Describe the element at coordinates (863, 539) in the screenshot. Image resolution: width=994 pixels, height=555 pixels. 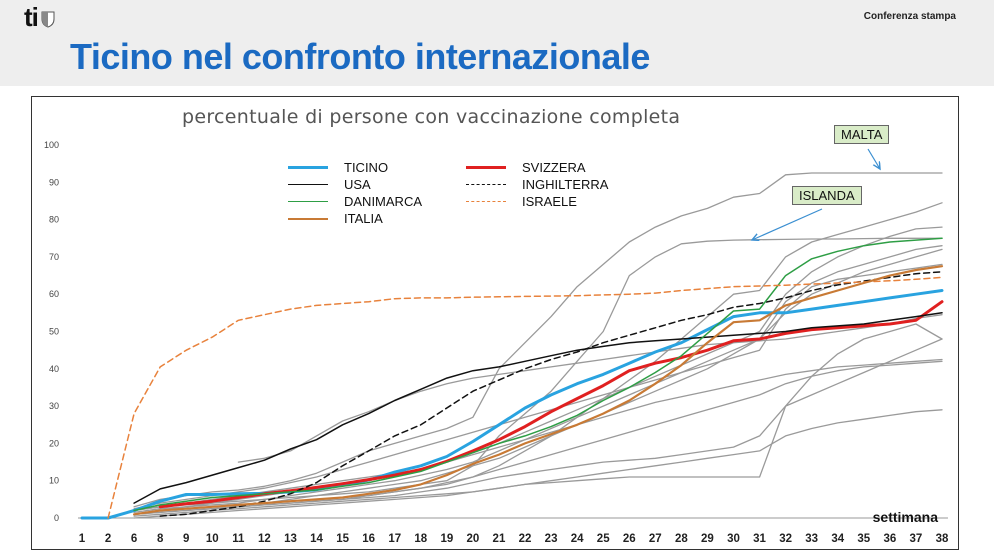
I see `x-tick-label: 35` at that location.